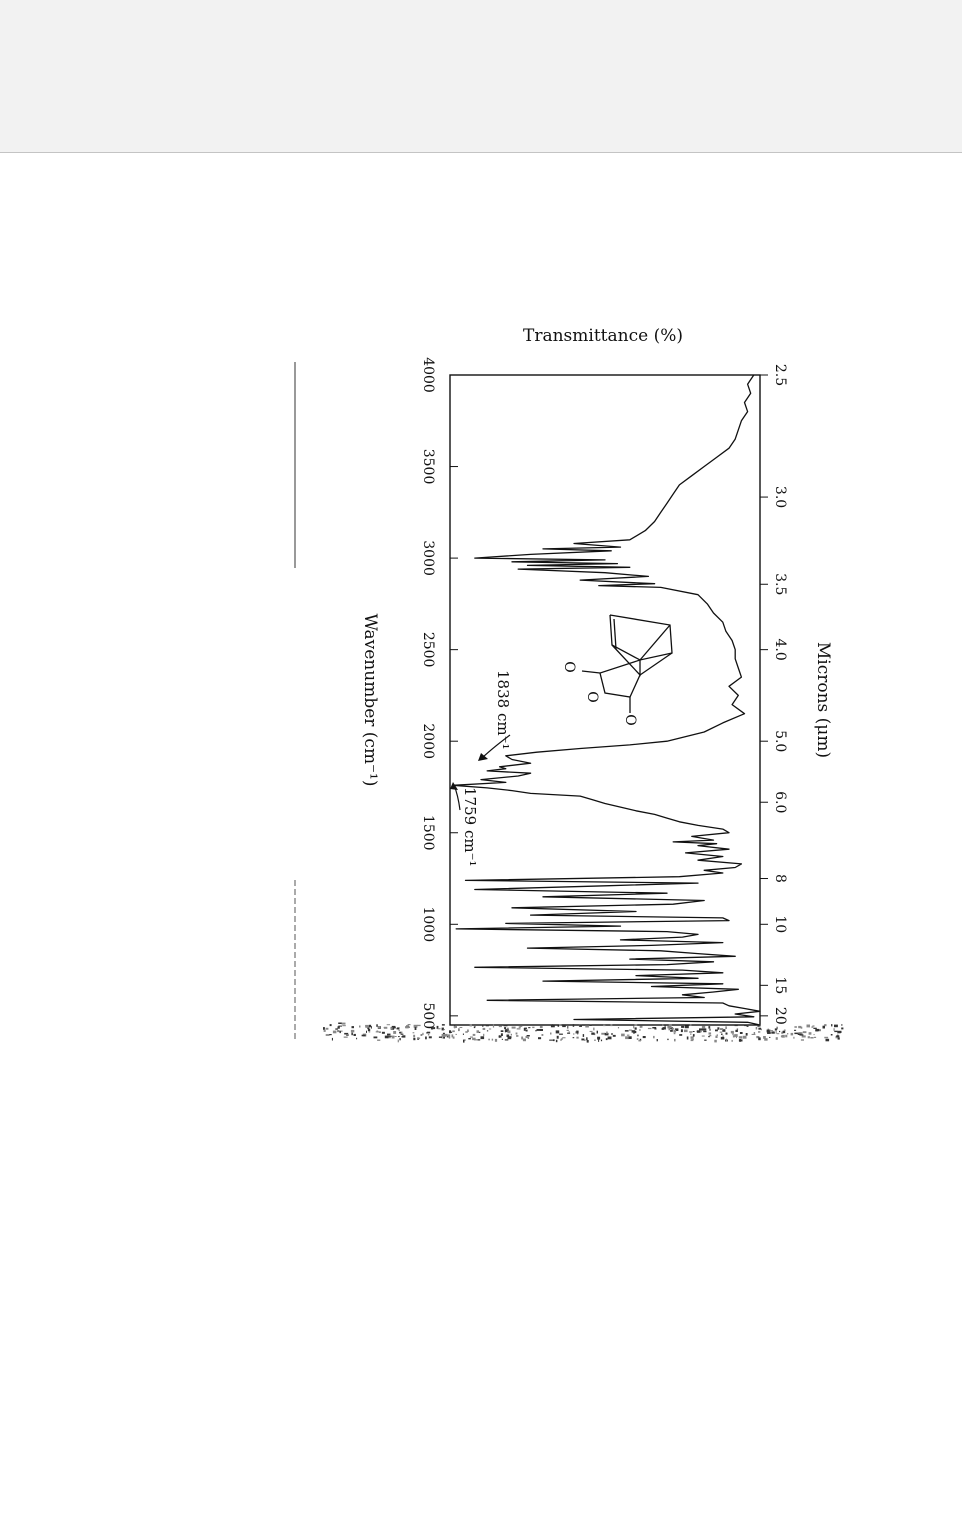 Image resolution: width=962 pixels, height=1536 pixels. Describe the element at coordinates (428, 833) in the screenshot. I see `wavenumber-tick-label: 1500` at that location.